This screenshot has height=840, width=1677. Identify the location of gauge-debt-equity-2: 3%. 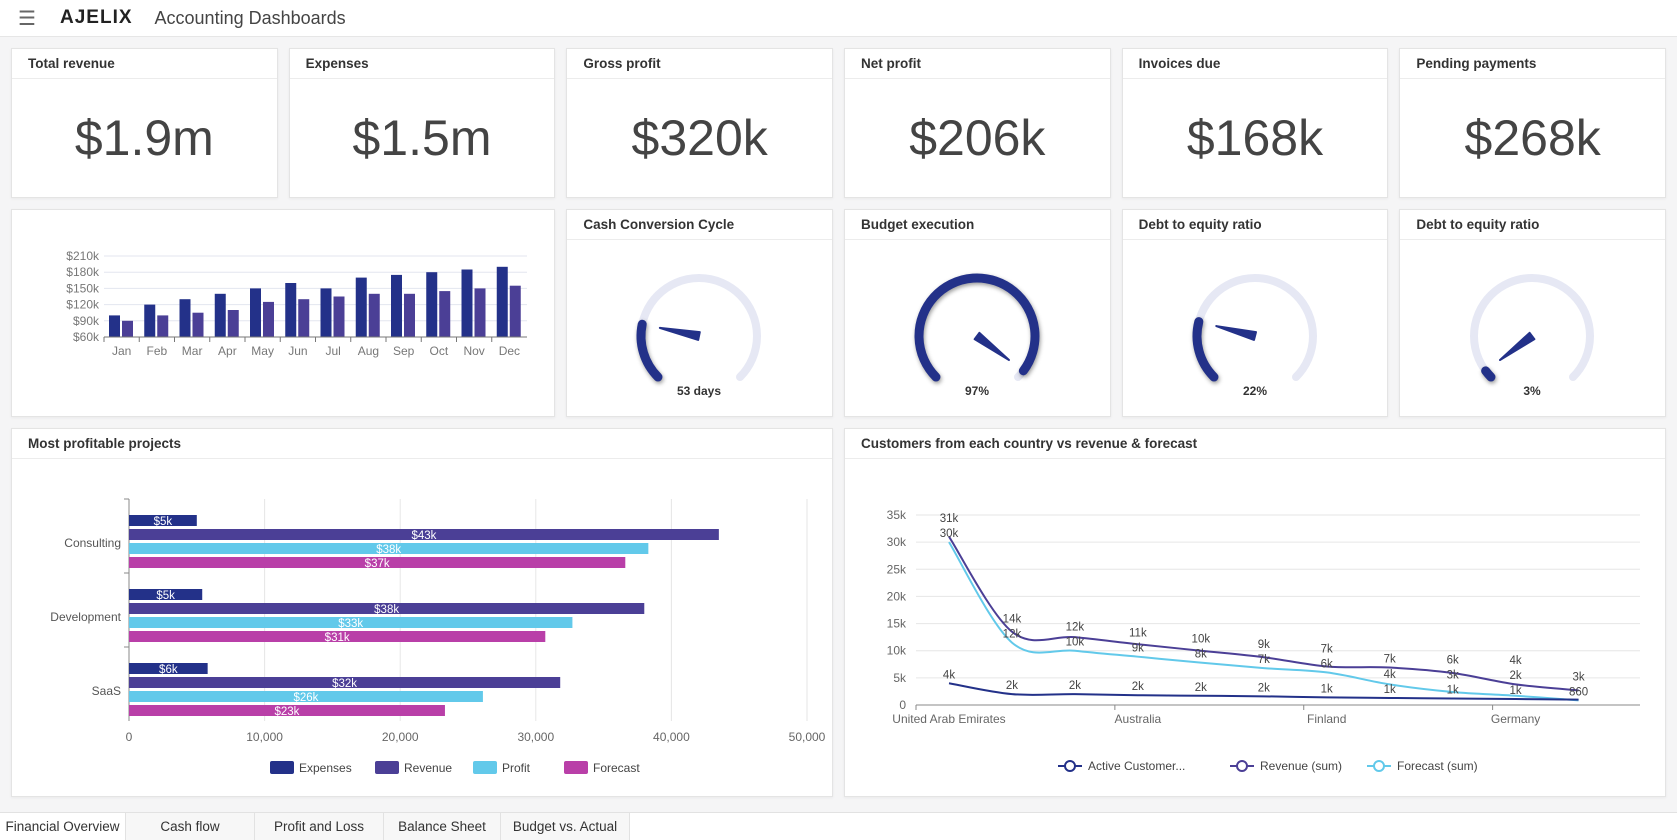
(1532, 336).